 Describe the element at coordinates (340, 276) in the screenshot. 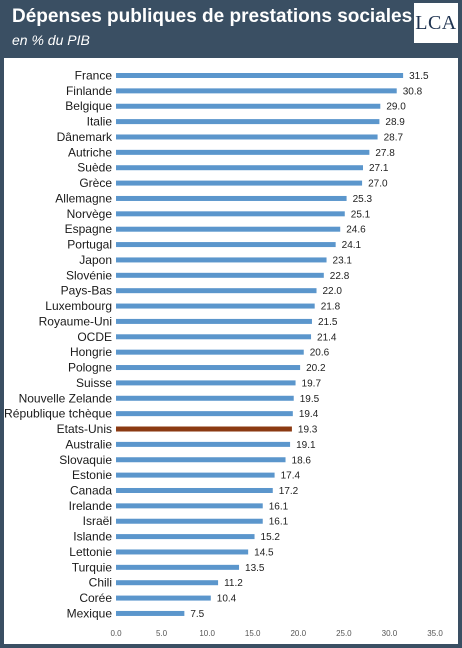

I see `data-label: 22.8` at that location.